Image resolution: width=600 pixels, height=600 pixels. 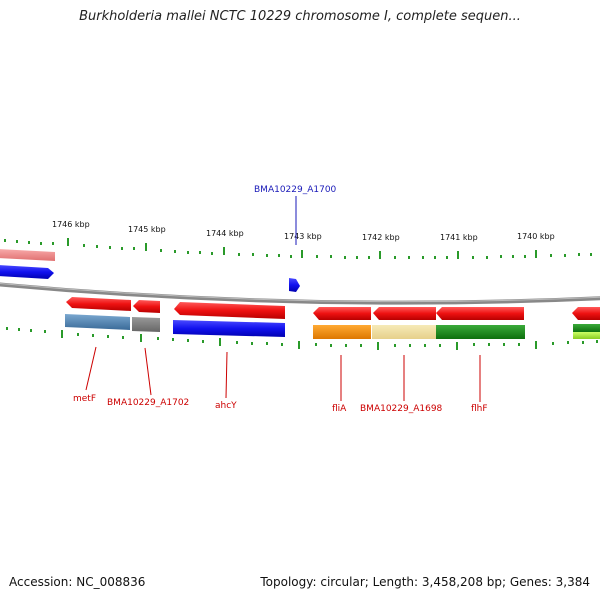 I want to click on kbp-label: 1741 kbp, so click(x=459, y=237).